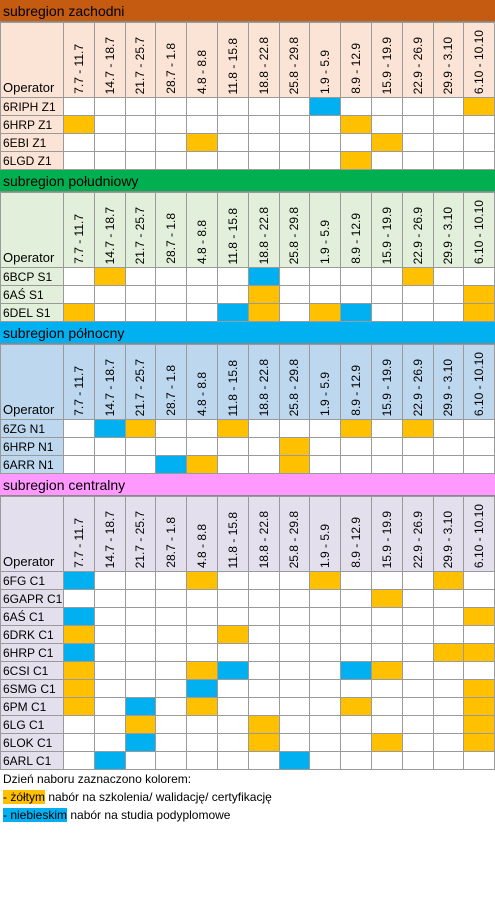 The height and width of the screenshot is (921, 495). Describe the element at coordinates (247, 742) in the screenshot. I see `operator-row: 6LOK C1` at that location.